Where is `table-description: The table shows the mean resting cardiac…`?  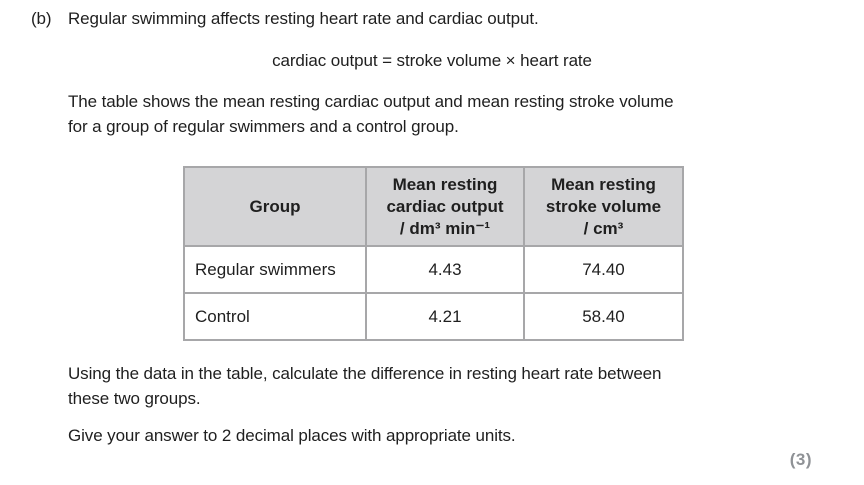
table-description: The table shows the mean resting cardiac… is located at coordinates (371, 114).